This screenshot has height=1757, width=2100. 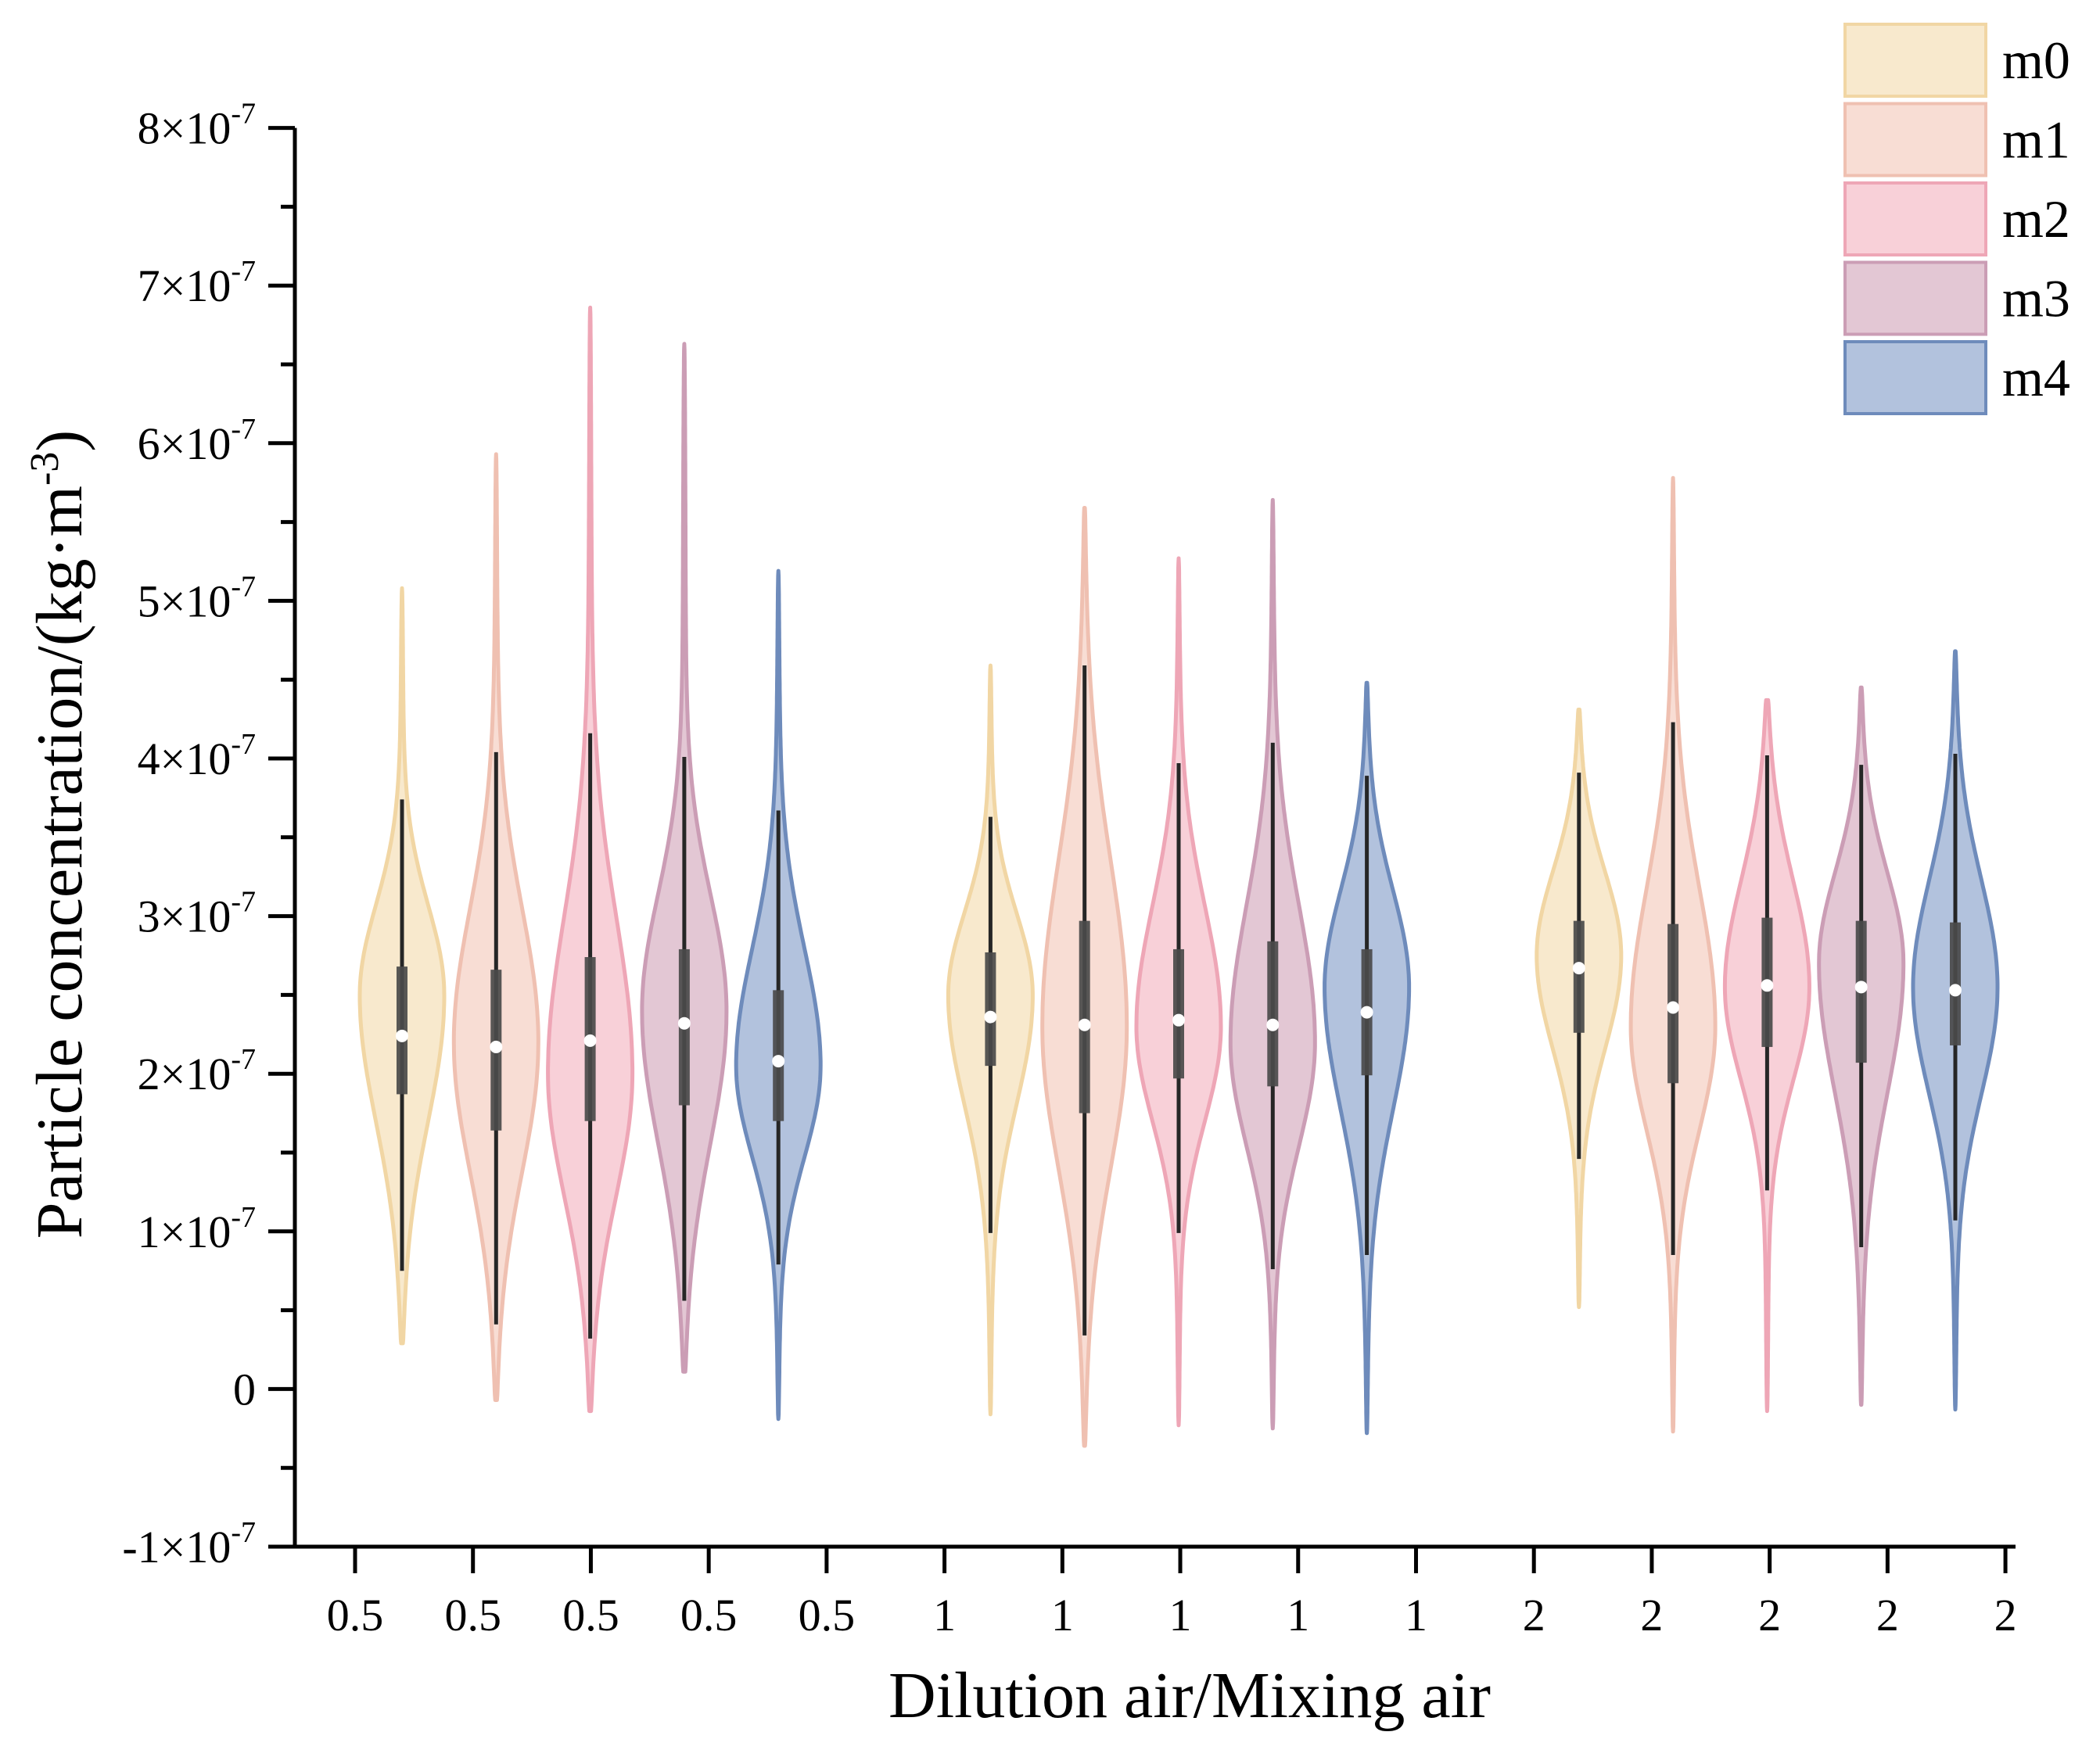 I want to click on legend-item-m4: m4, so click(x=1956, y=377).